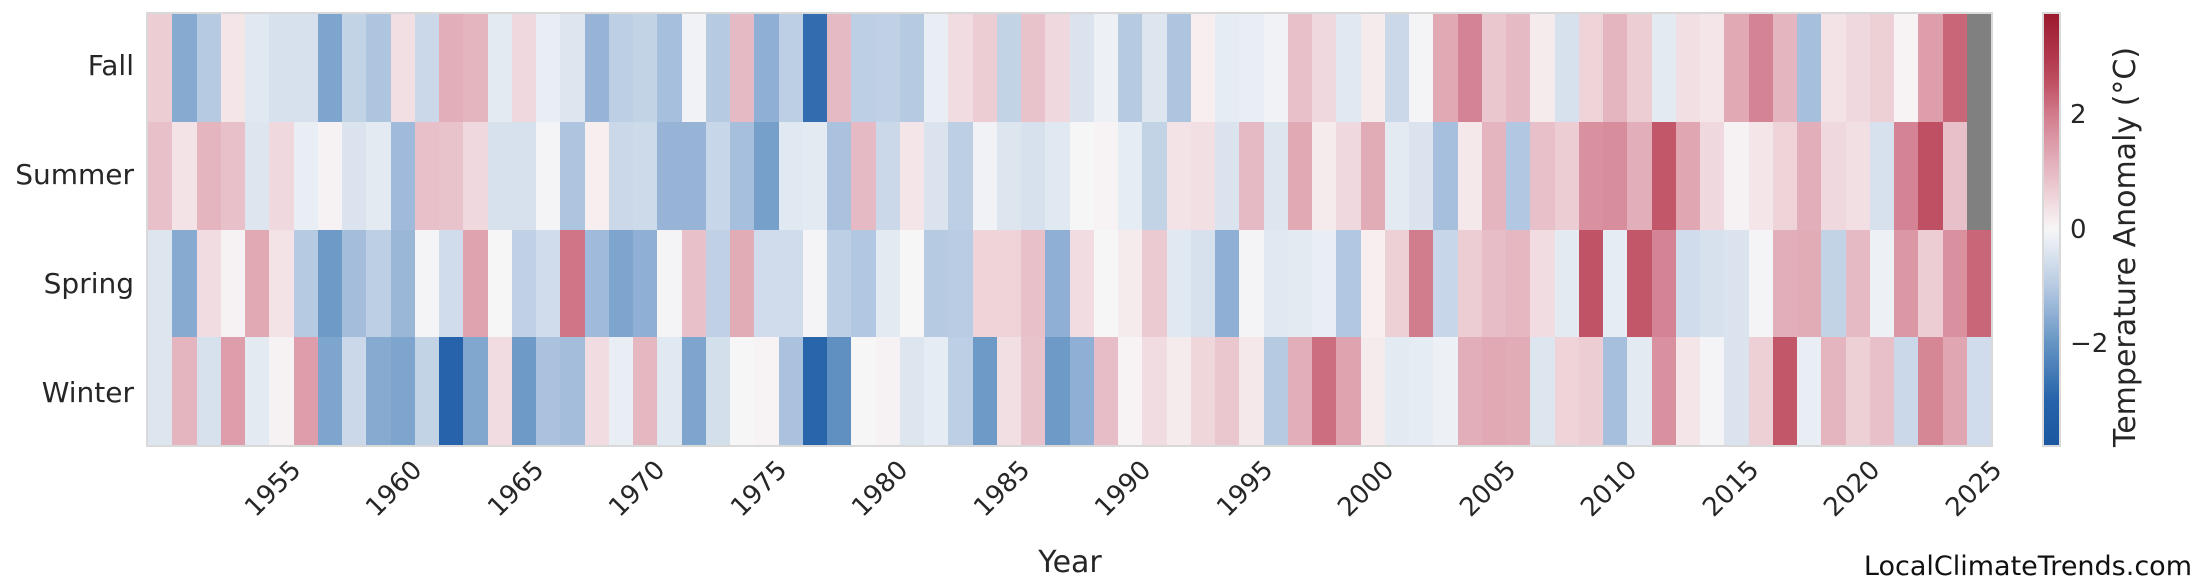 This screenshot has height=585, width=2200. What do you see at coordinates (637, 489) in the screenshot?
I see `x-tick-1970: 1970` at bounding box center [637, 489].